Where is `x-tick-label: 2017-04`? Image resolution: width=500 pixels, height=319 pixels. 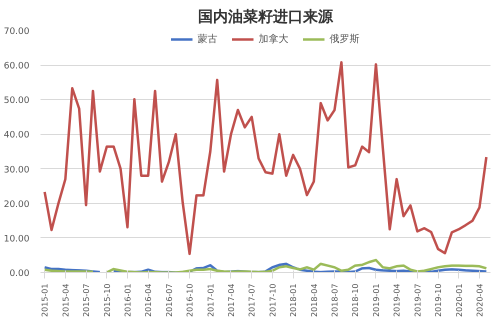 x-tick-label: 2017-04 is located at coordinates (231, 300).